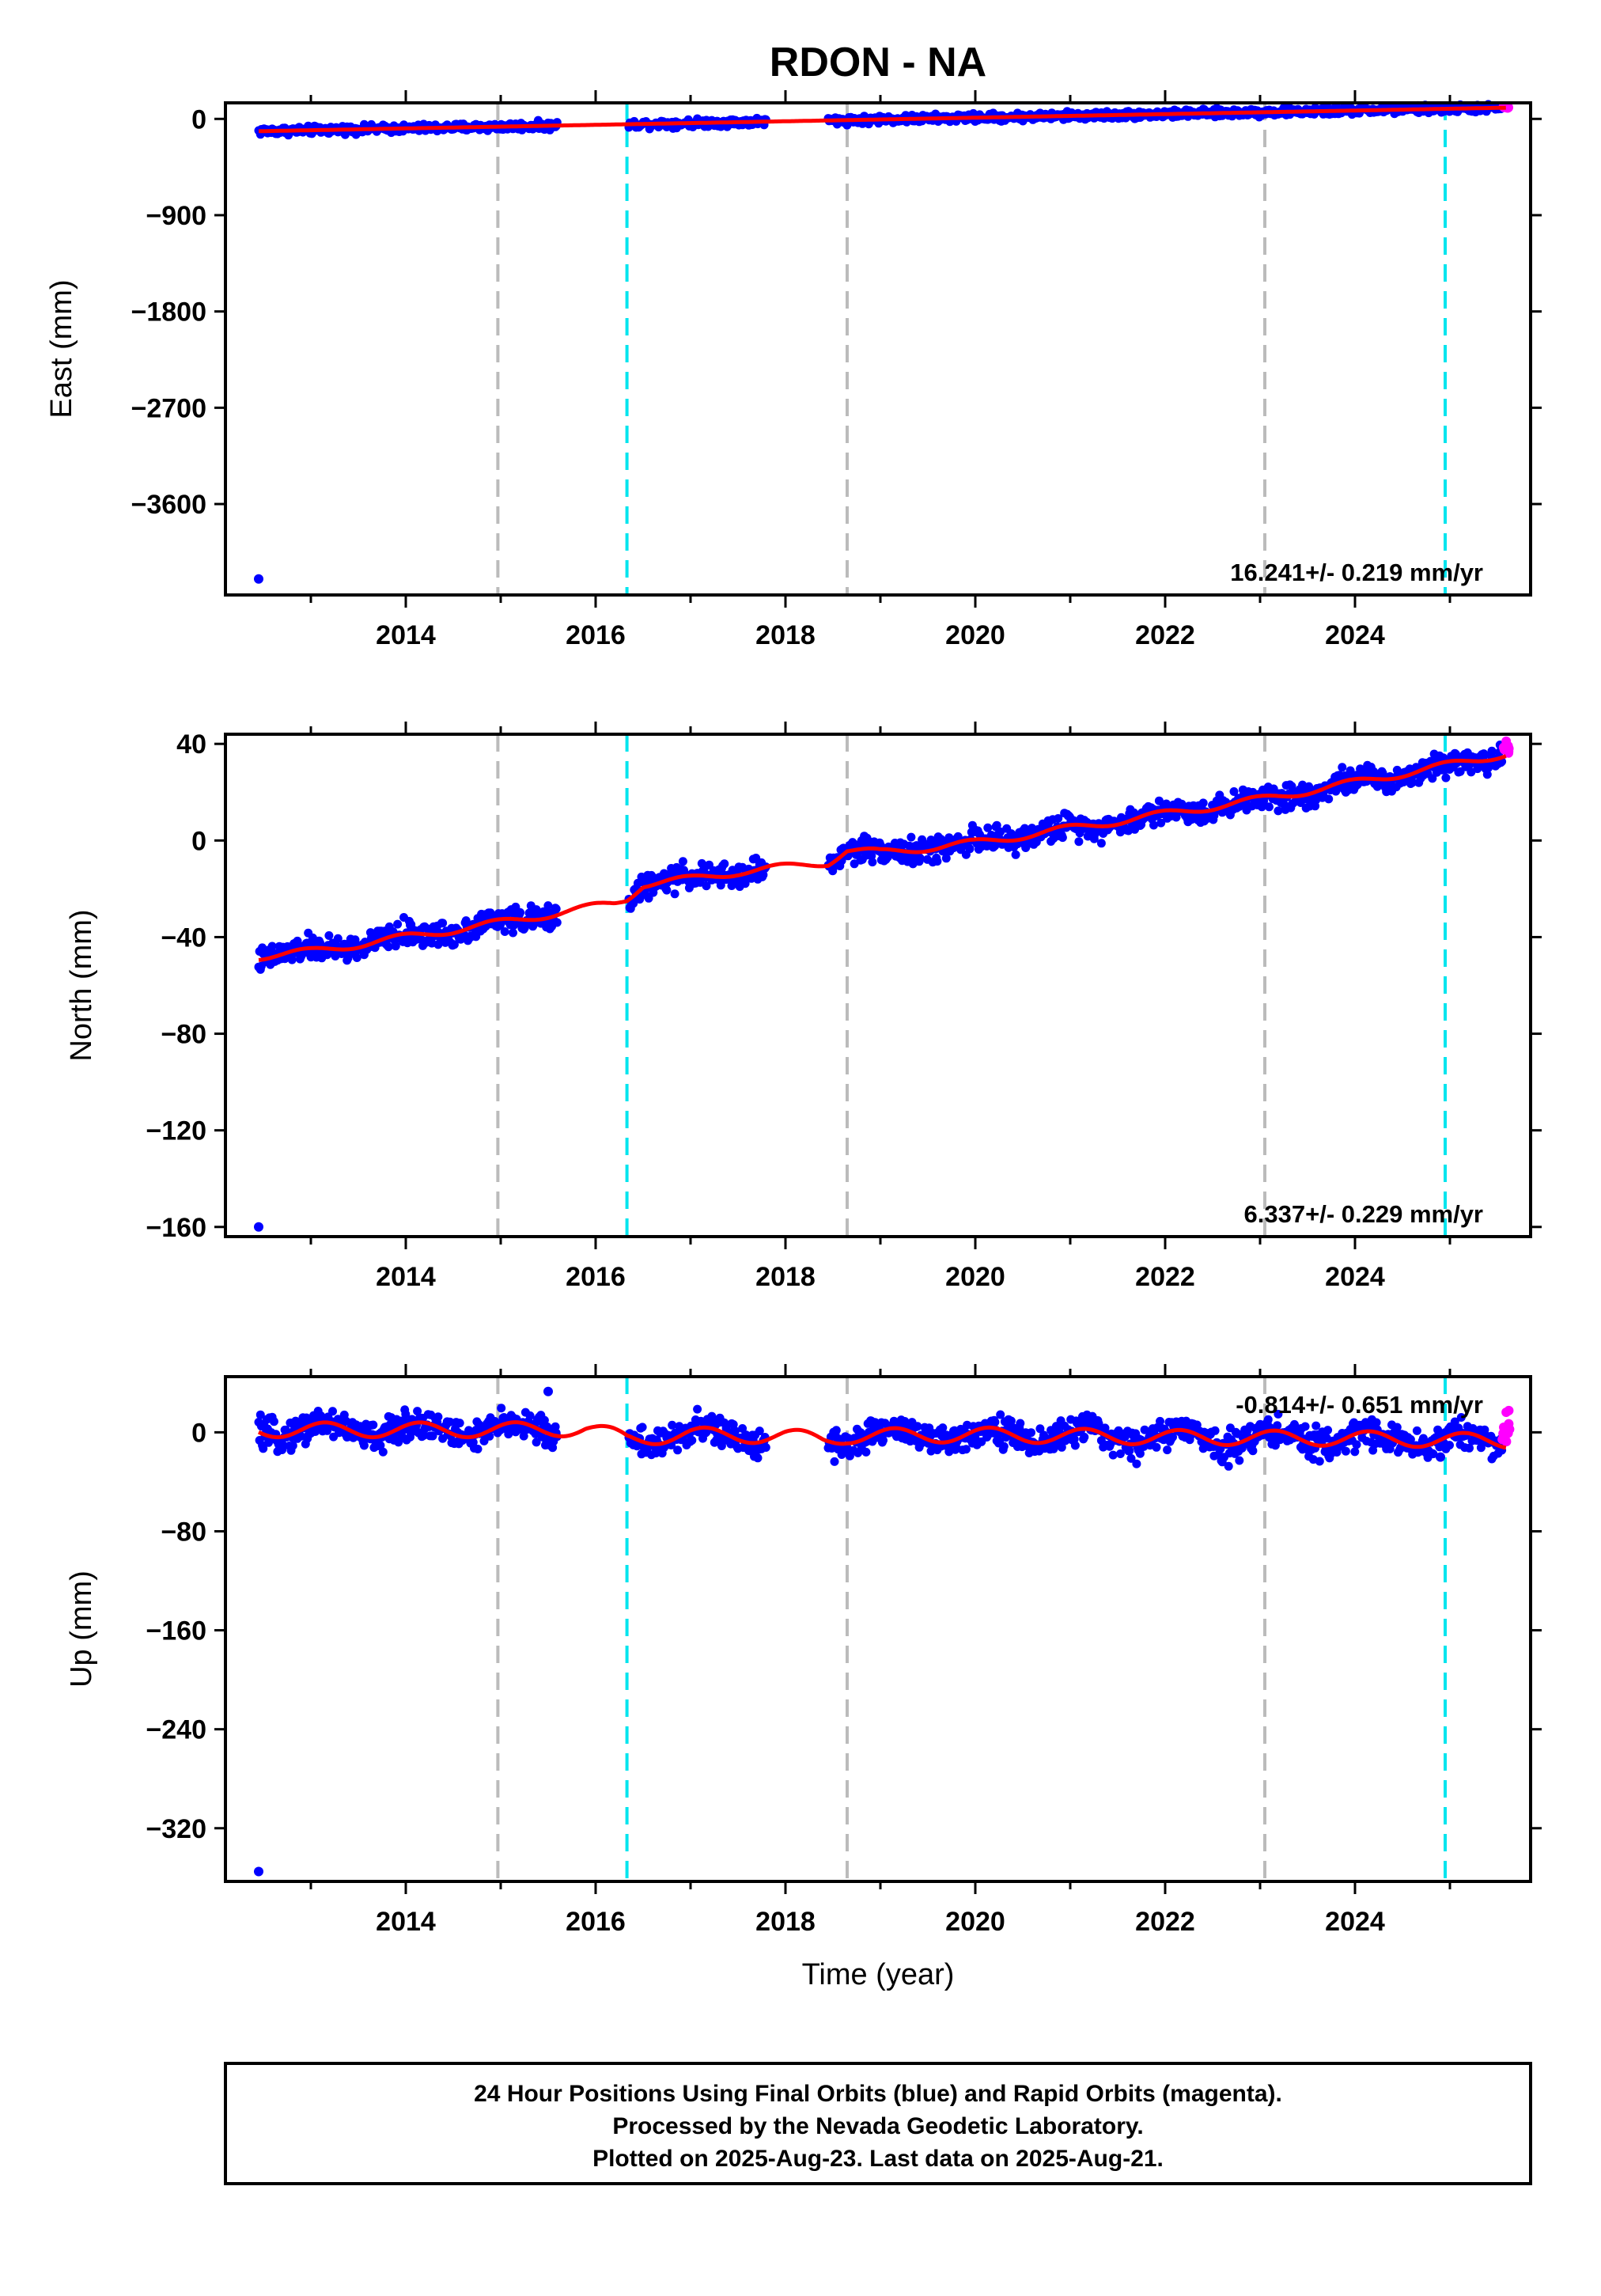 This screenshot has width=1601, height=2296. I want to click on velocity-rate: 16.241+/- 0.219 mm/yr, so click(1357, 572).